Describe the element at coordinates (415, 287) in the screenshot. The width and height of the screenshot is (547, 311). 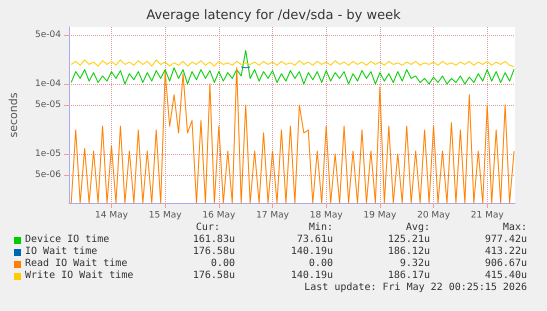
I see `text: Last update: Fri May 22 00:25:15 2026` at that location.